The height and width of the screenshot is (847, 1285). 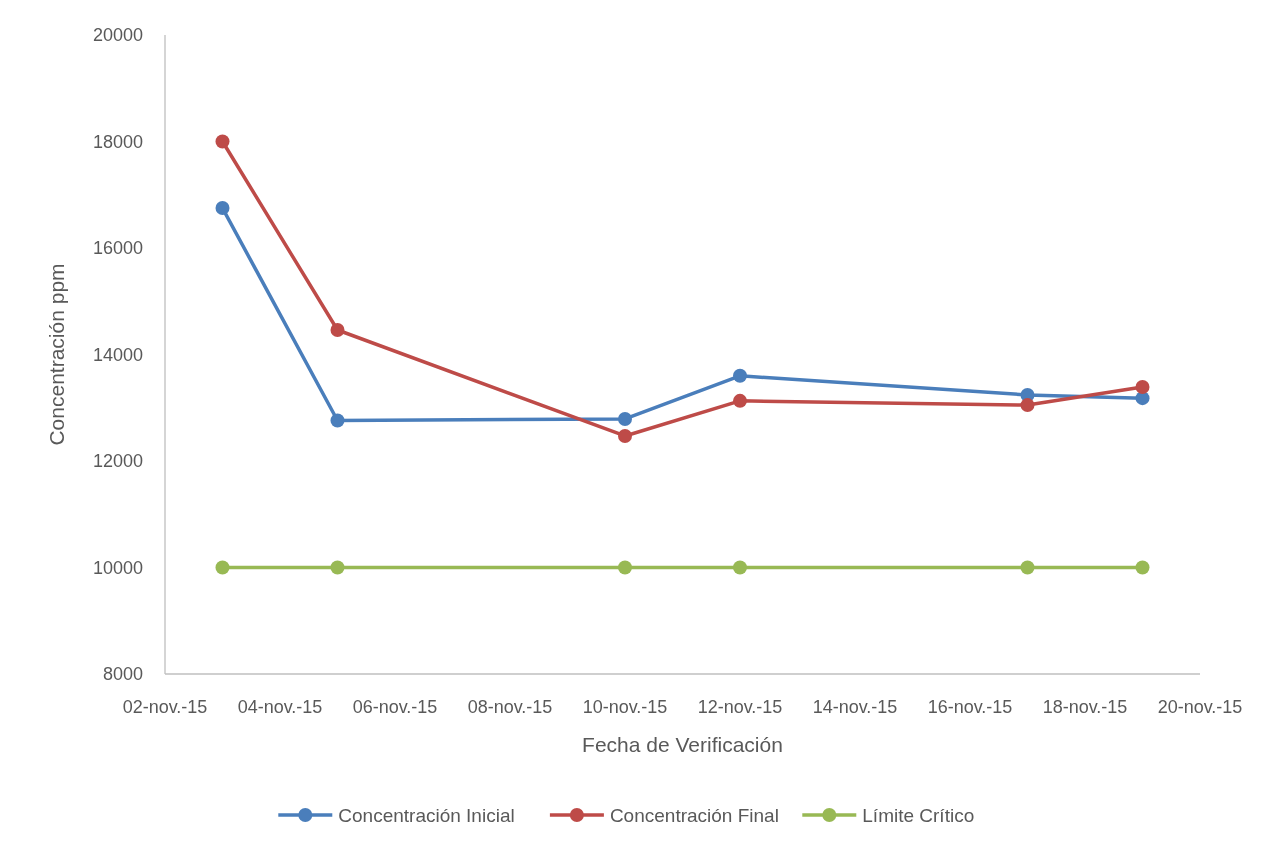 I want to click on x-tick-label: 02-nov.-15, so click(x=165, y=707).